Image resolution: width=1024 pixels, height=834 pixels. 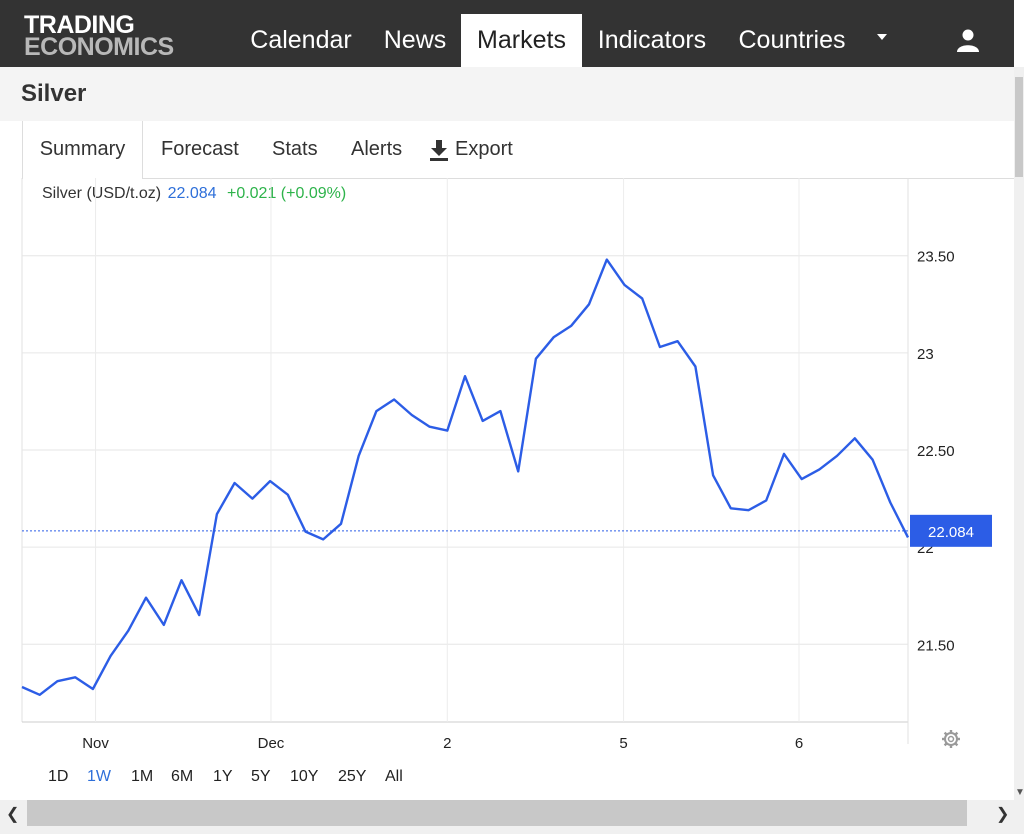 I want to click on last-value-label: 22.084, so click(x=951, y=532).